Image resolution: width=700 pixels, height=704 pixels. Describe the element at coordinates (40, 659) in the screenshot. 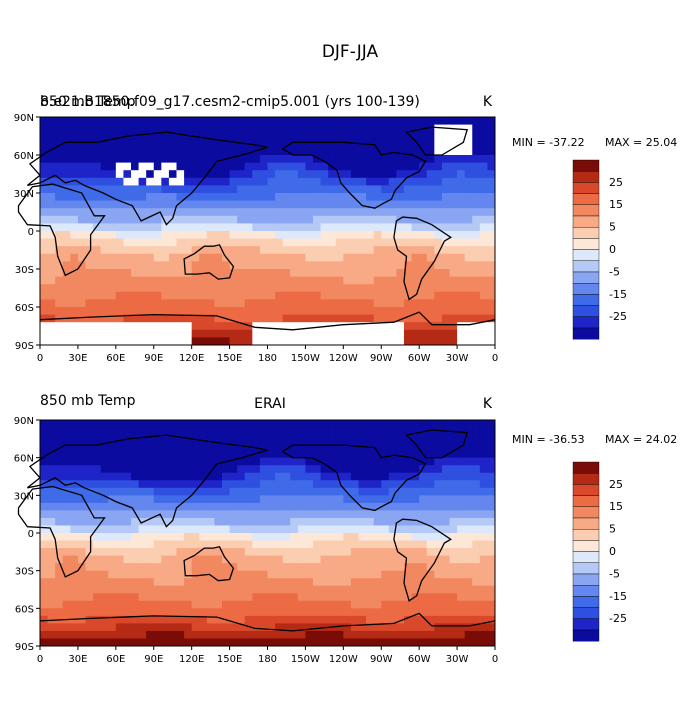

I see `x-tick-label: 0` at that location.